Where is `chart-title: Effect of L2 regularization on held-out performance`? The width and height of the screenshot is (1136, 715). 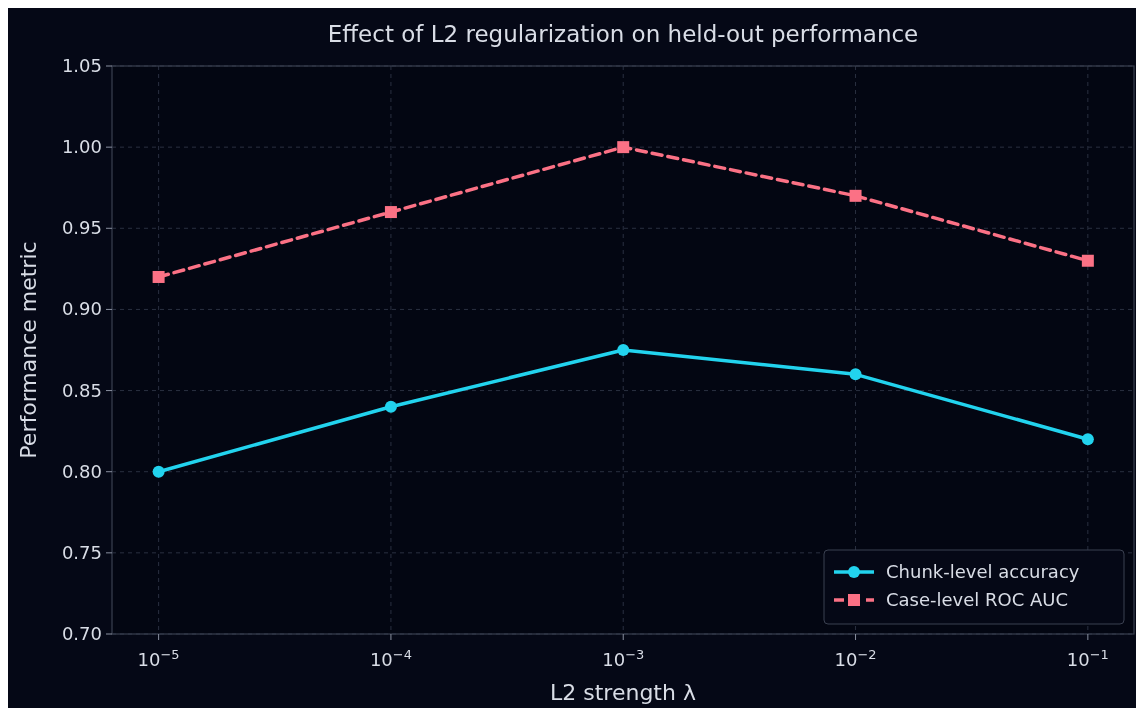 chart-title: Effect of L2 regularization on held-out performance is located at coordinates (623, 34).